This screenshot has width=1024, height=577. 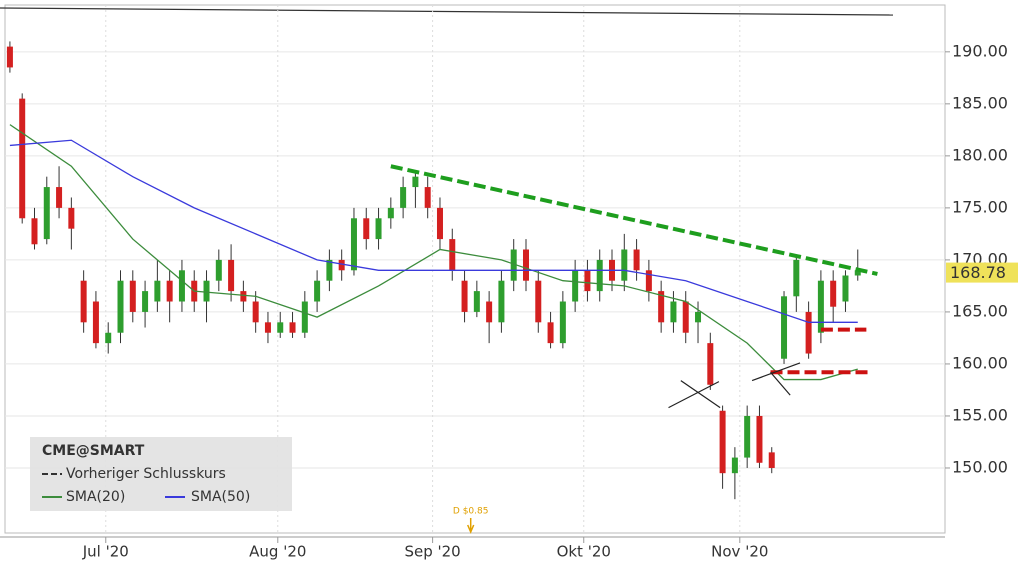 I want to click on last-price-box, so click(x=982, y=272).